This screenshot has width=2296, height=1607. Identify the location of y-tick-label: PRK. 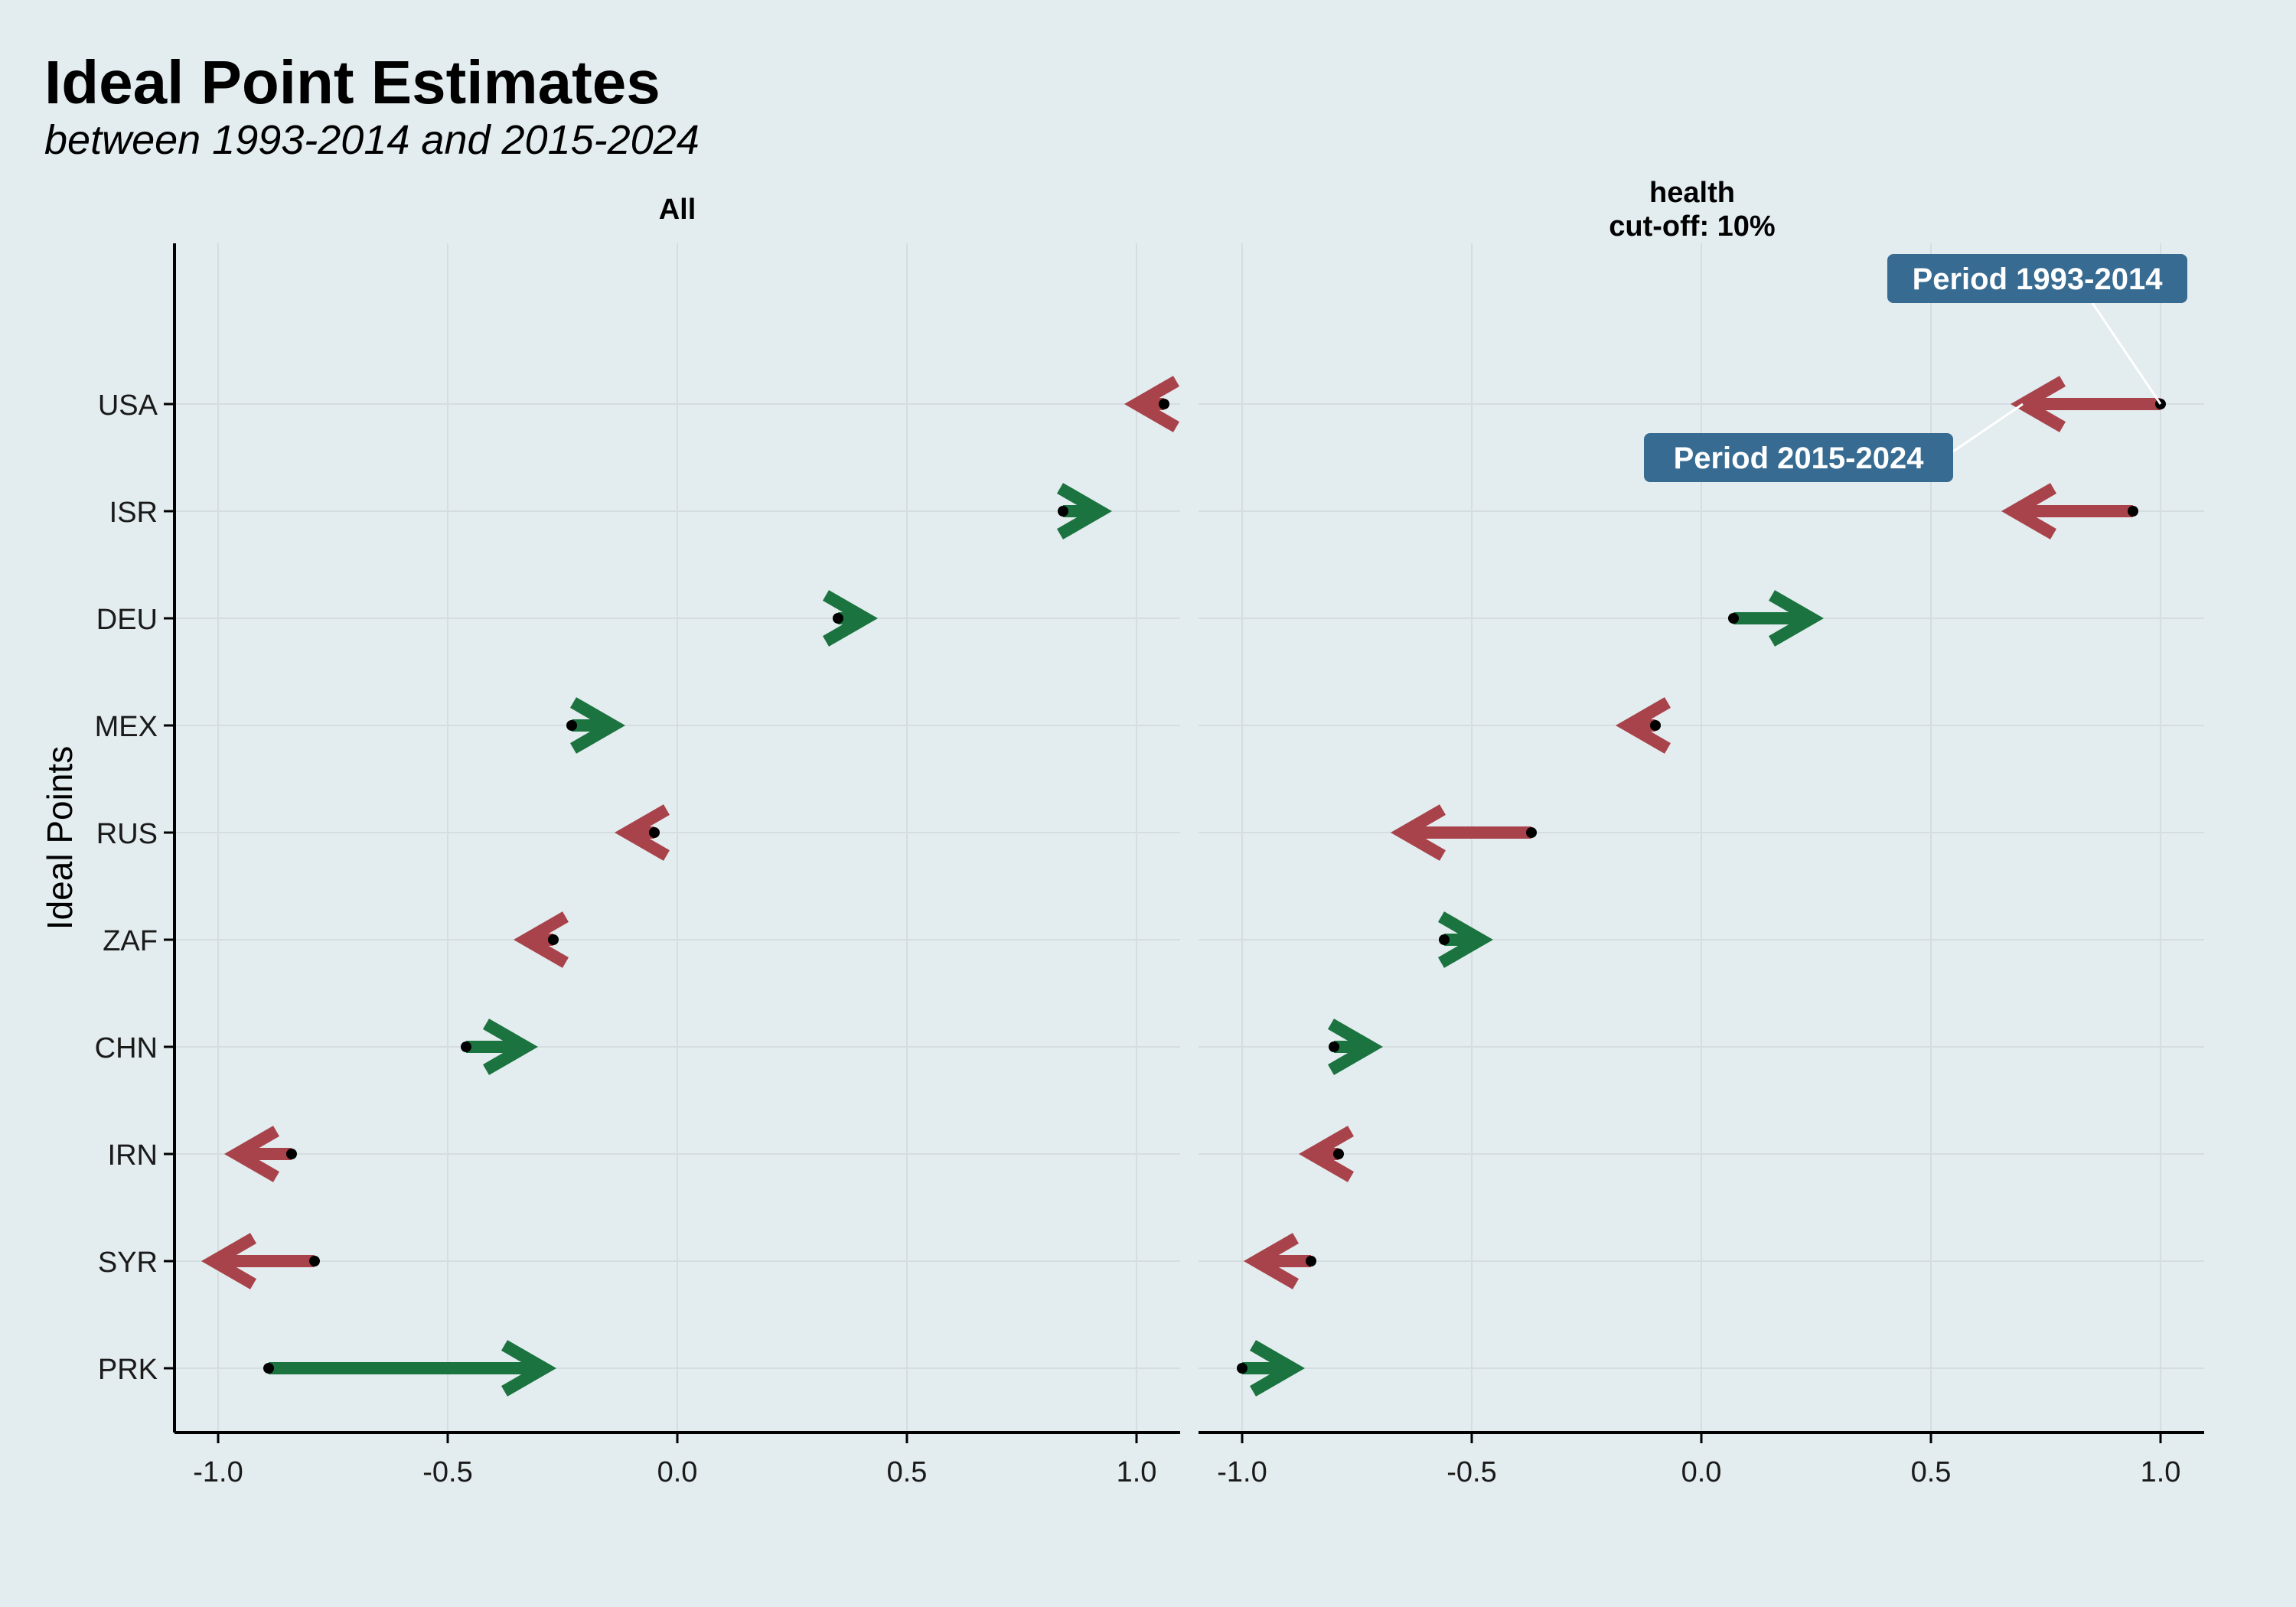
(128, 1370).